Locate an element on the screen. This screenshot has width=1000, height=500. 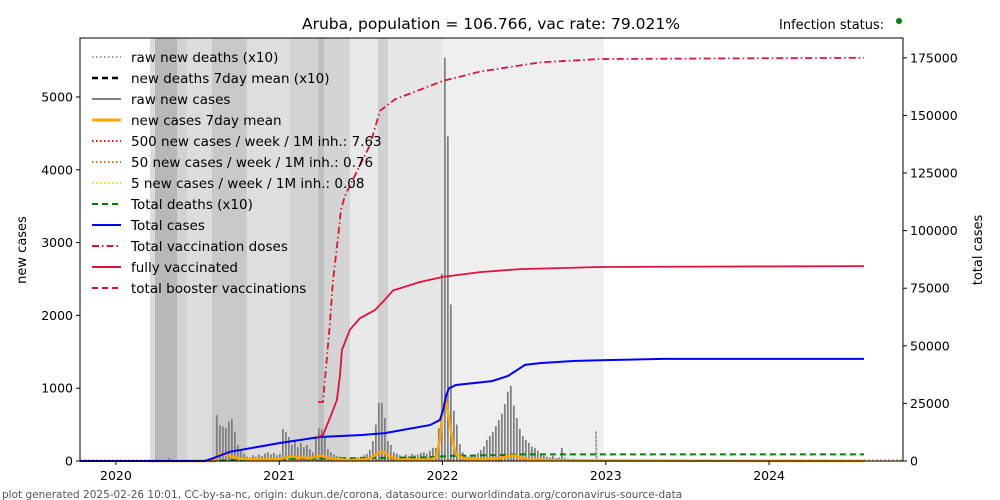
y-tick-label: 2000 is located at coordinates (57, 315).